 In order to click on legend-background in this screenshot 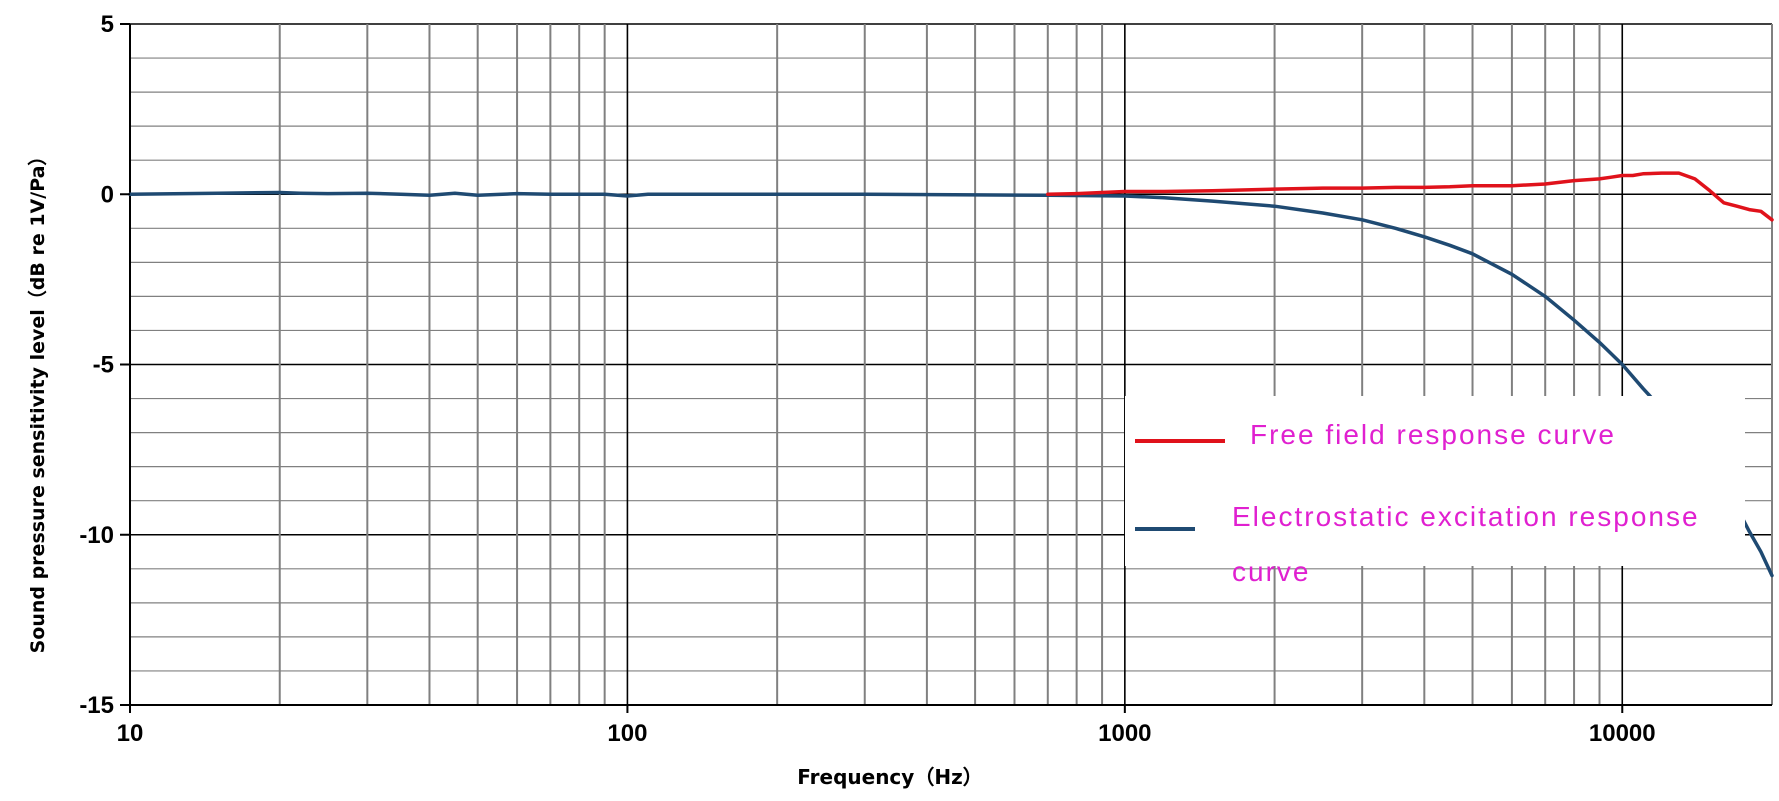, I will do `click(1435, 481)`.